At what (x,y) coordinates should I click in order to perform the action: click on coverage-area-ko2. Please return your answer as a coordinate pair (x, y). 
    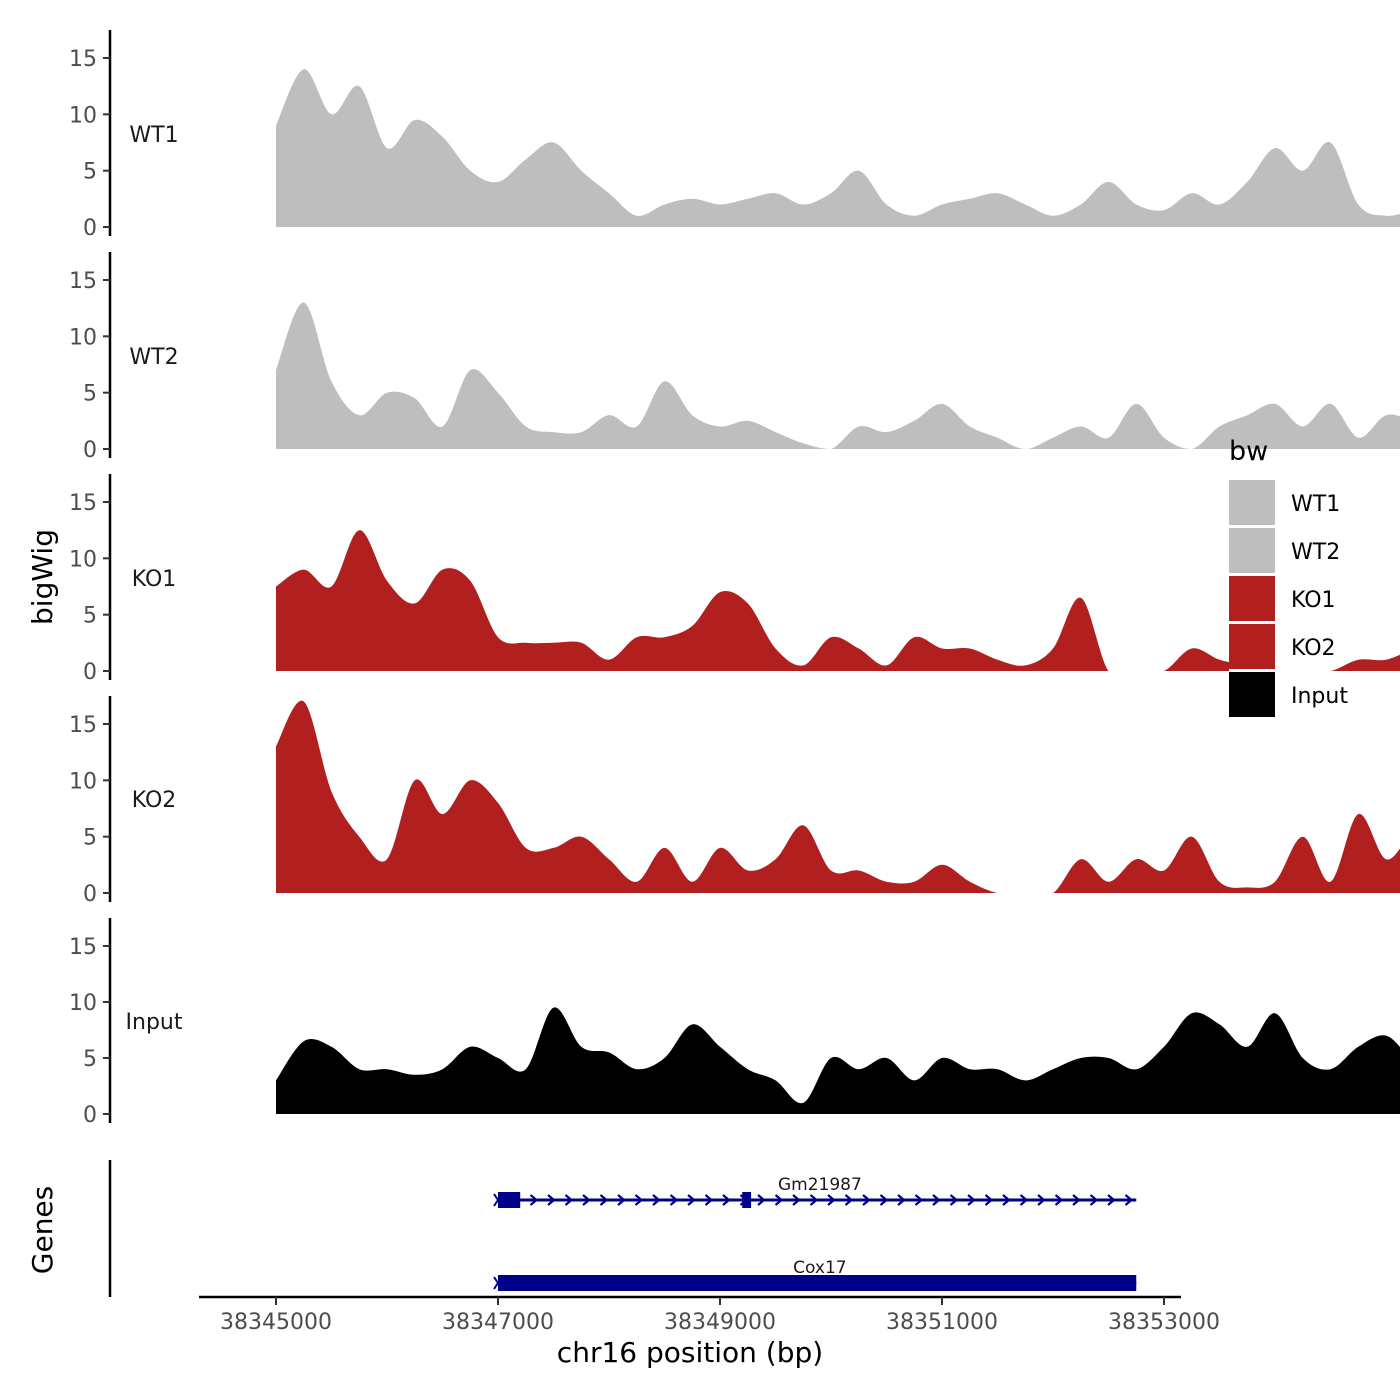
    Looking at the image, I should click on (838, 796).